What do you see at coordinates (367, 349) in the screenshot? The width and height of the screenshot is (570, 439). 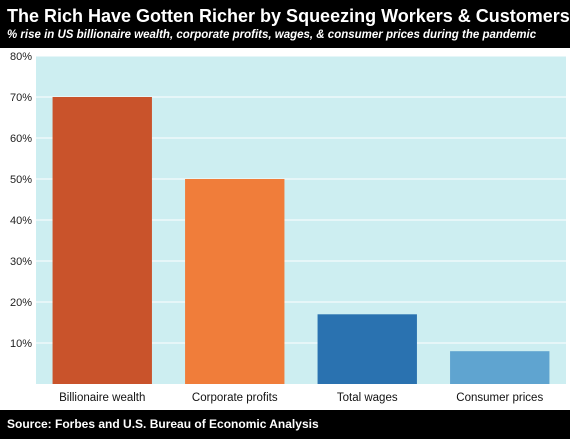 I see `bar-total-wages` at bounding box center [367, 349].